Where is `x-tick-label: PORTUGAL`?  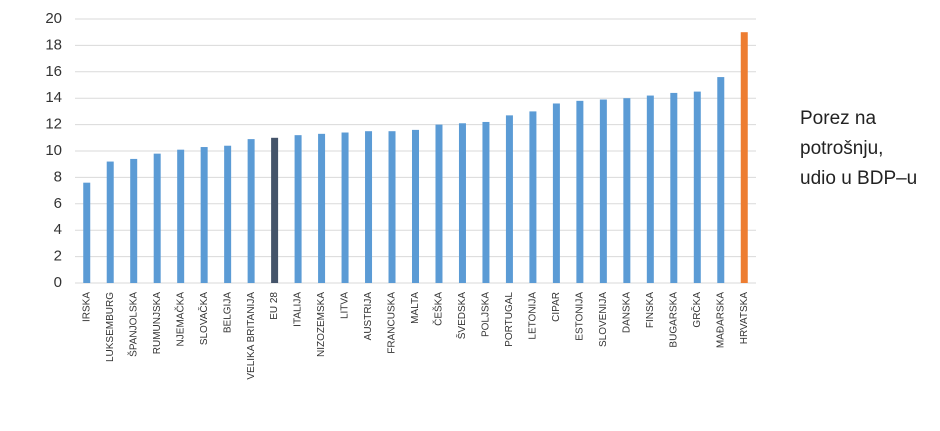
x-tick-label: PORTUGAL is located at coordinates (509, 319).